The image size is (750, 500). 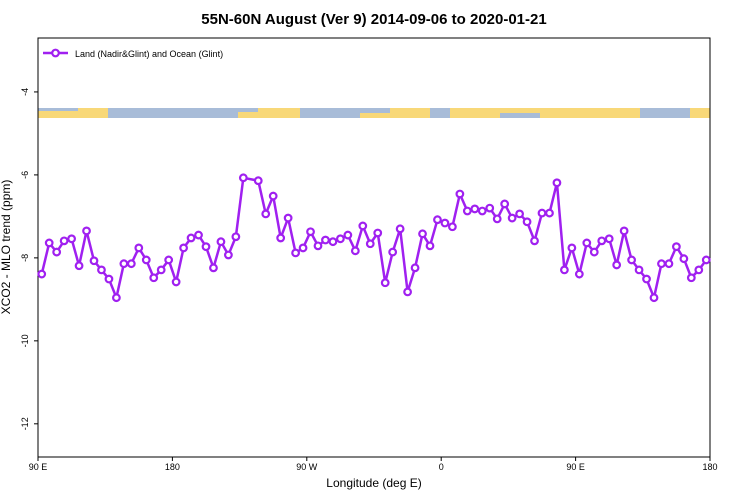 I want to click on y-tick-label: -6, so click(x=25, y=175).